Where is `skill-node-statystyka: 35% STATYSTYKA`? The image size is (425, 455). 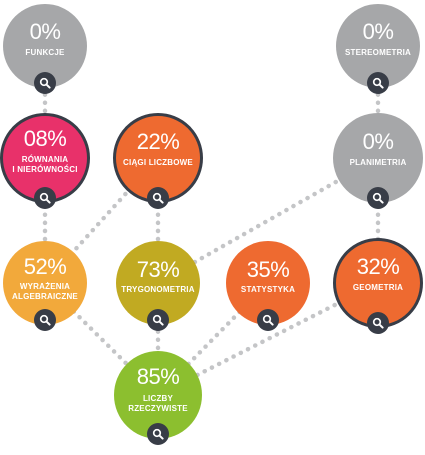
skill-node-statystyka: 35% STATYSTYKA is located at coordinates (268, 286).